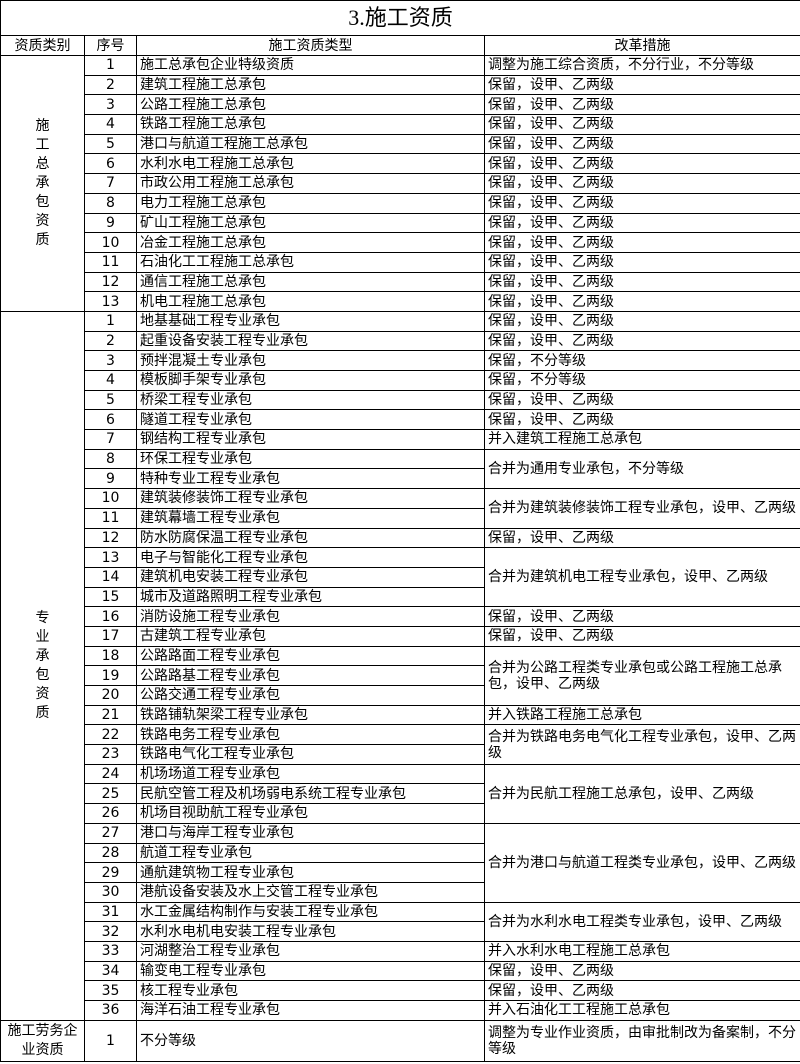  What do you see at coordinates (310, 774) in the screenshot?
I see `qualification-type: 机场场道工程专业承包` at bounding box center [310, 774].